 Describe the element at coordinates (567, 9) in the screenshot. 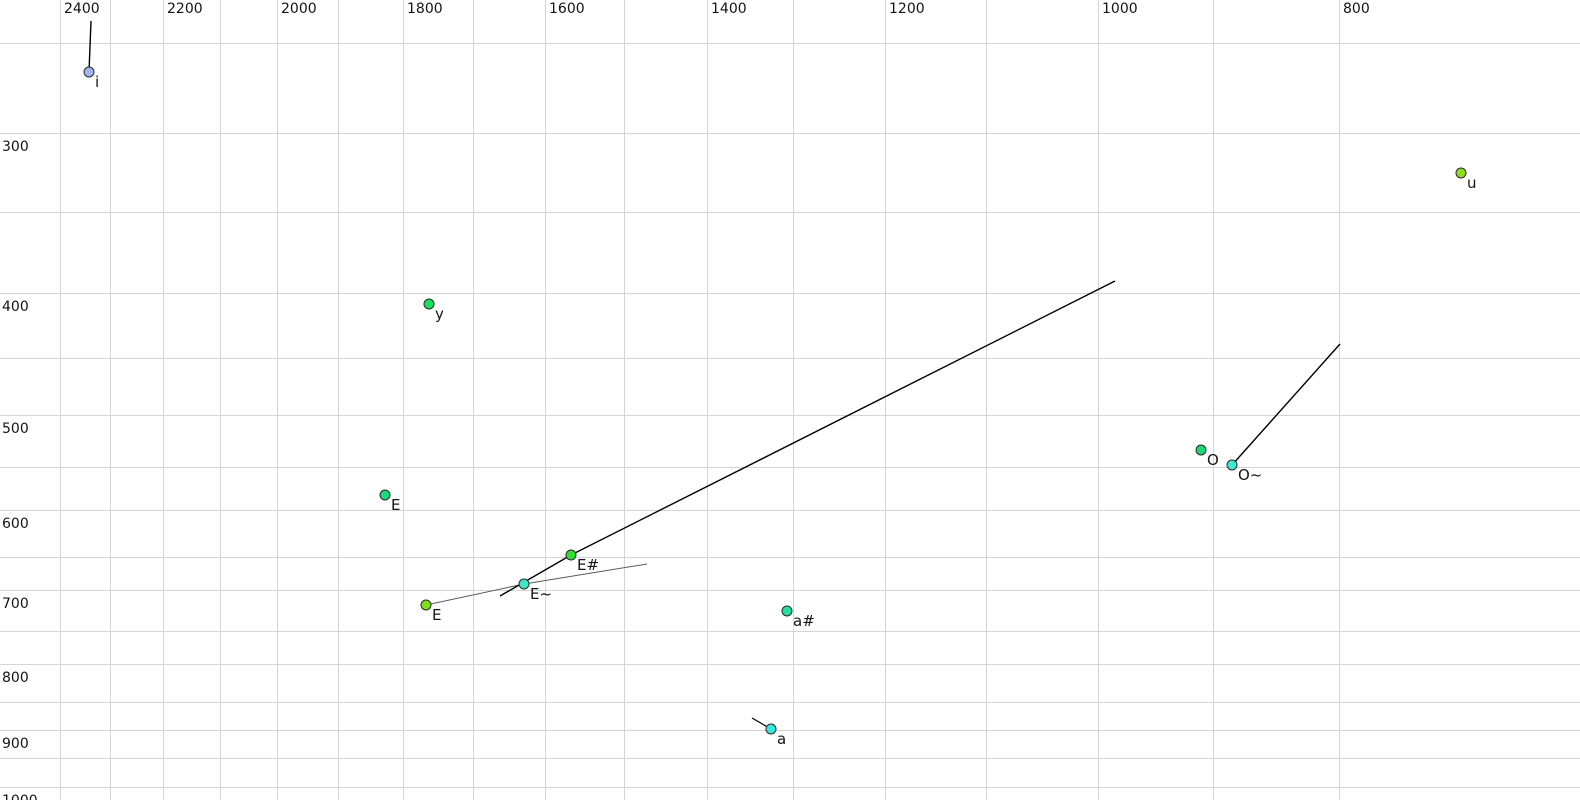

I see `x-axis-tick-label-1600: 1600` at that location.